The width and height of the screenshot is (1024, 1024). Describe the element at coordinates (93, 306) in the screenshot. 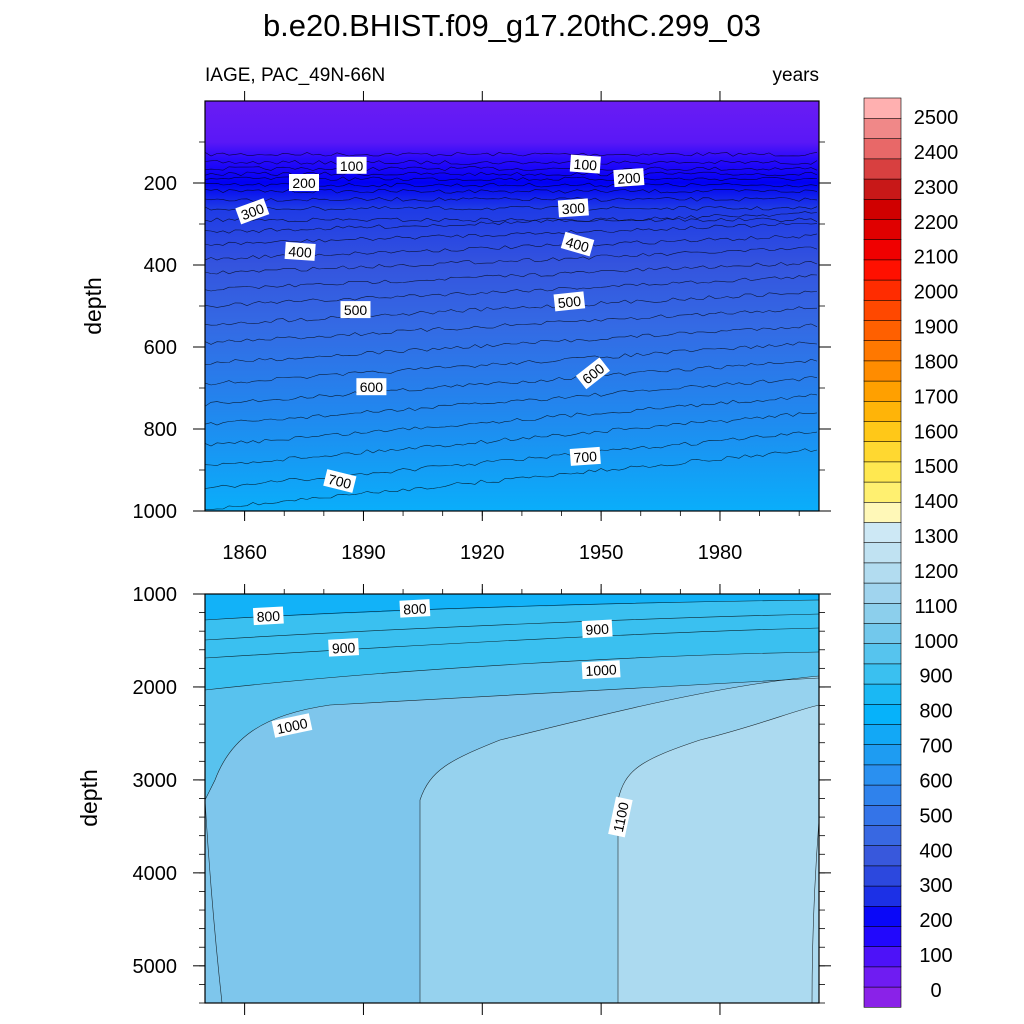

I see `upper-y-axis-label: depth` at that location.